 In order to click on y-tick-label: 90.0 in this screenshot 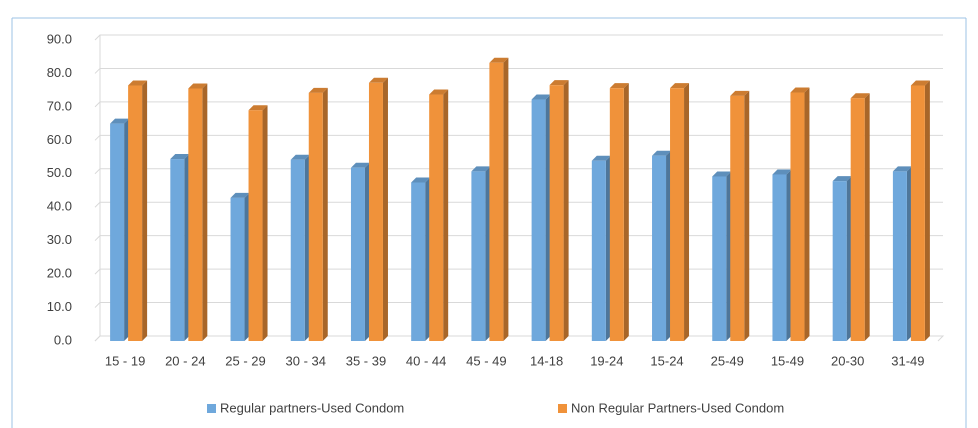, I will do `click(59, 38)`.